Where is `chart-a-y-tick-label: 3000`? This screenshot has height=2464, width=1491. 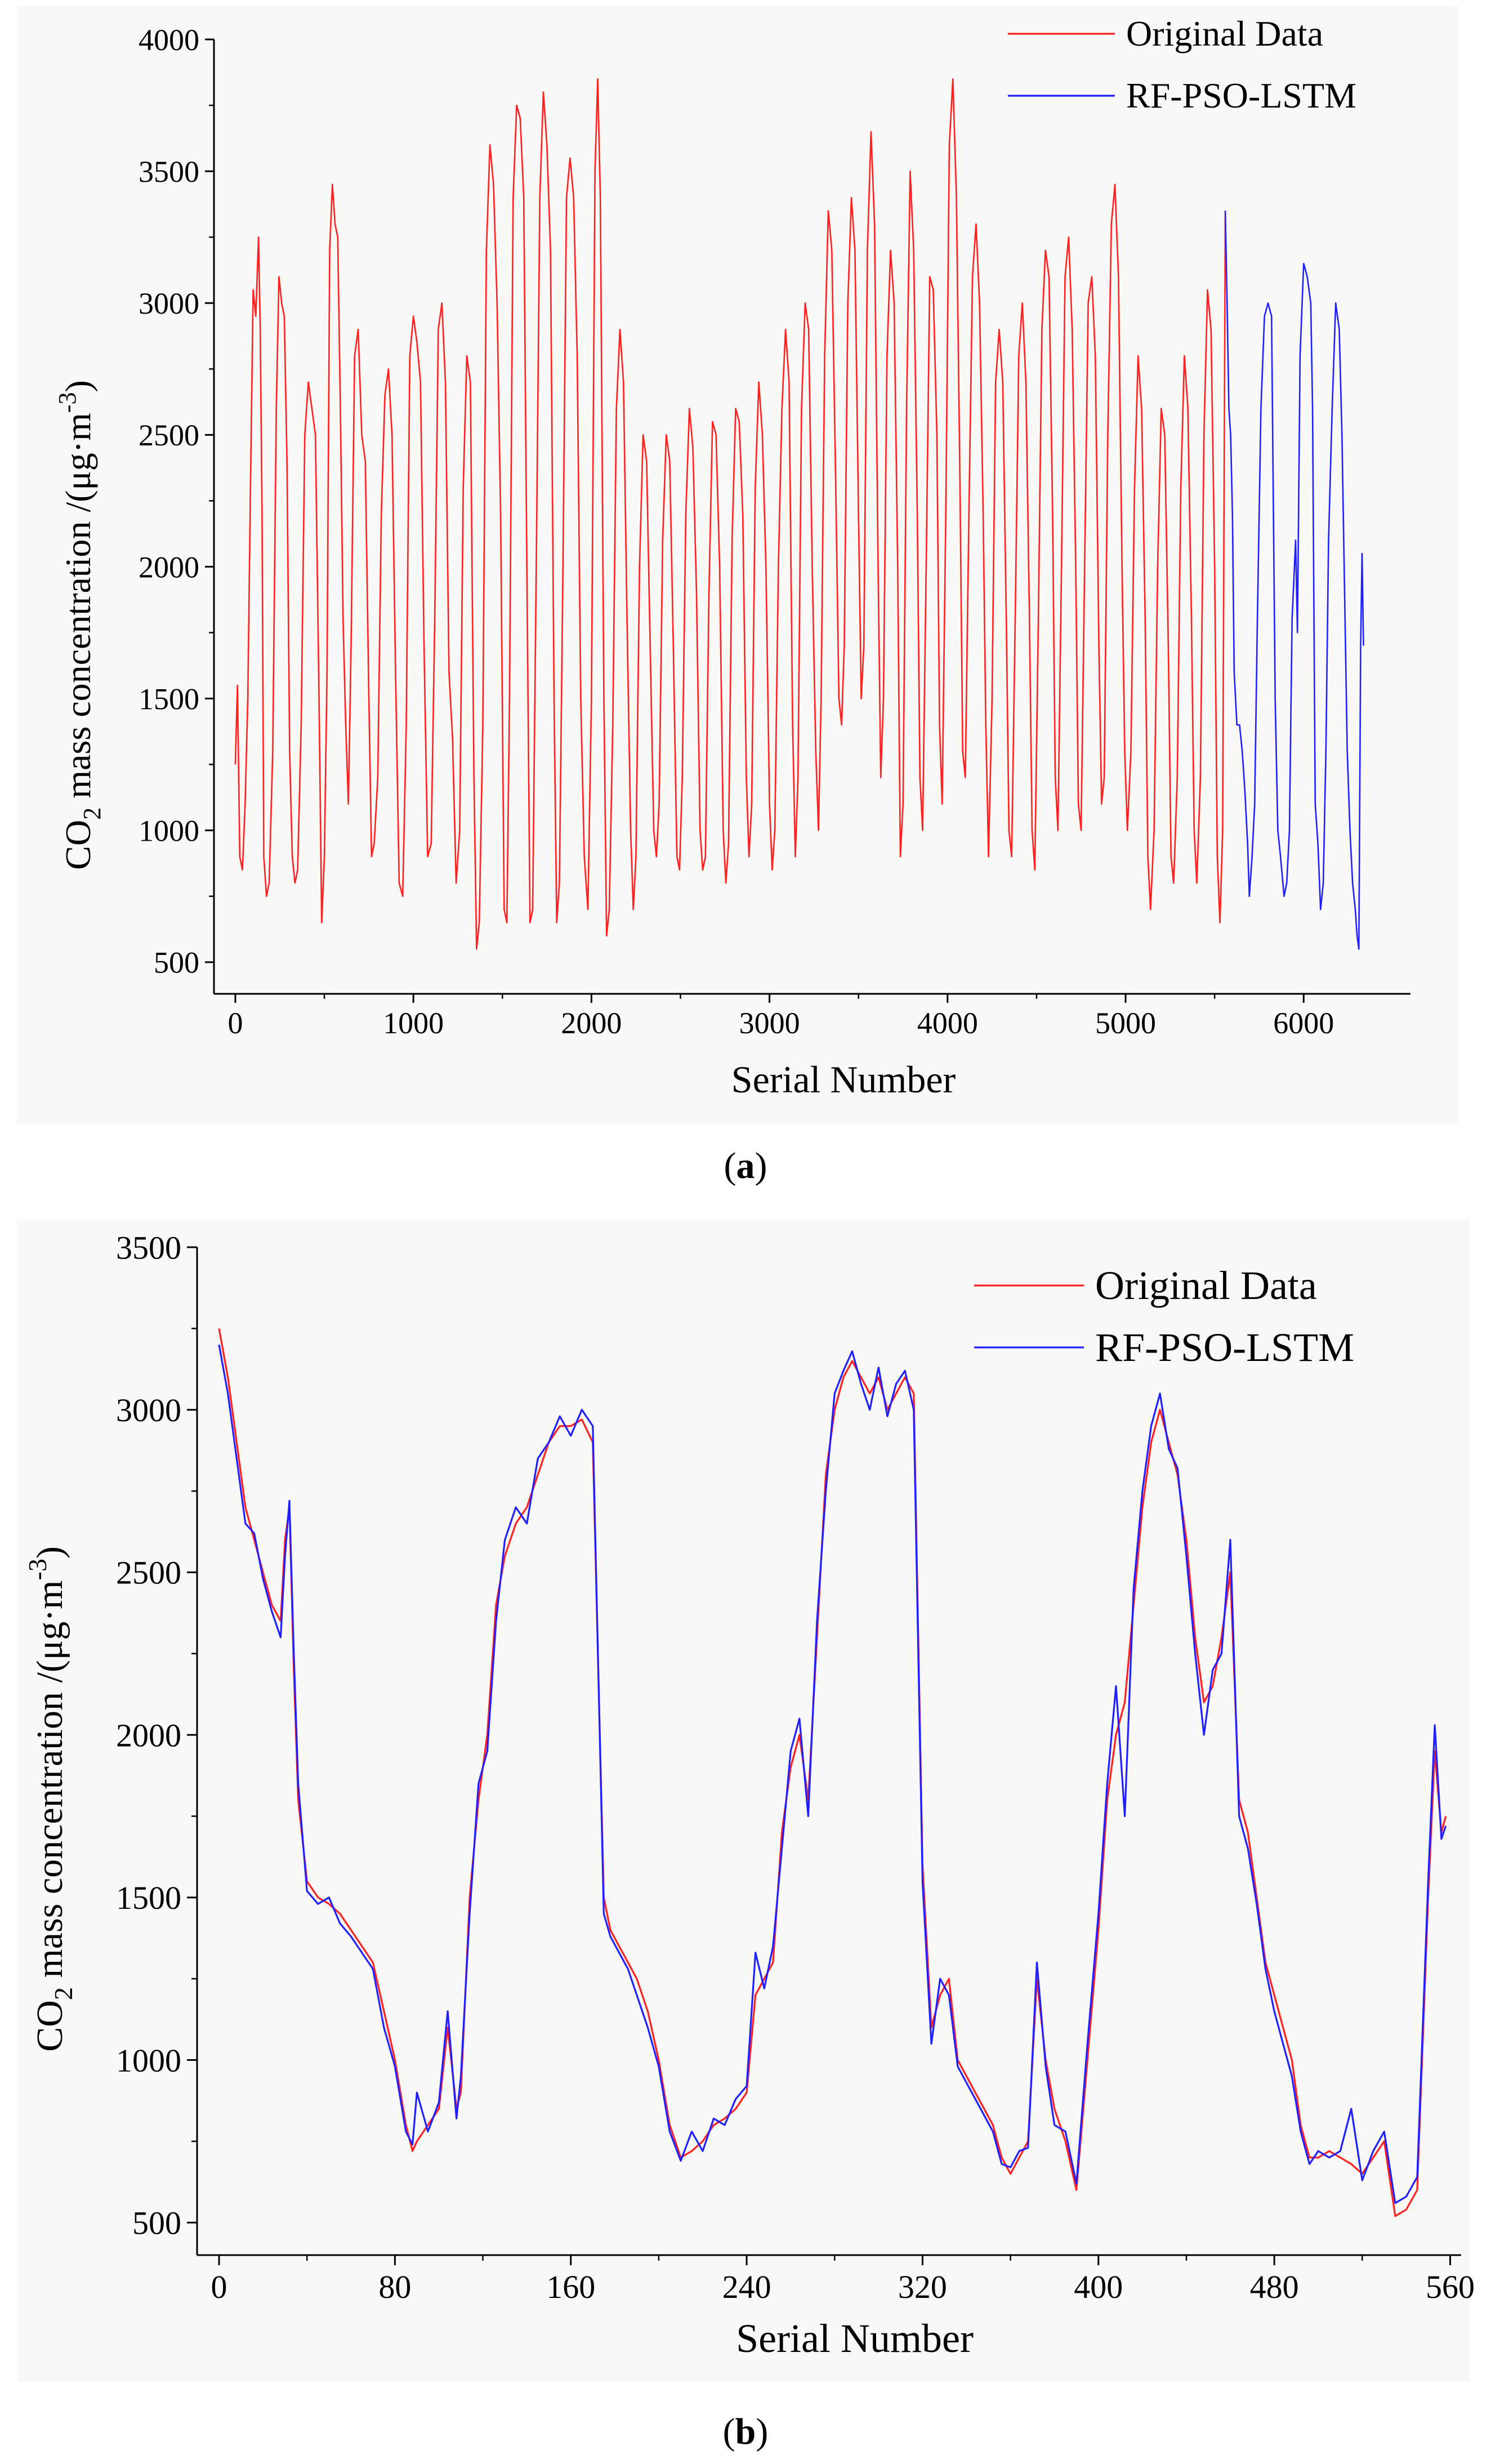
chart-a-y-tick-label: 3000 is located at coordinates (169, 304).